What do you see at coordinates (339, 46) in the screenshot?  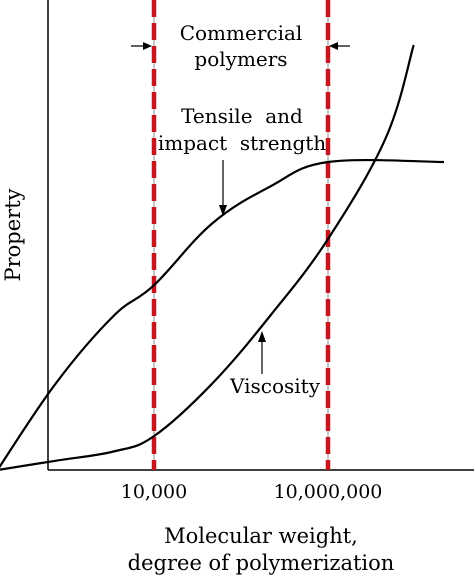 I see `commercial-range-right-arrow` at bounding box center [339, 46].